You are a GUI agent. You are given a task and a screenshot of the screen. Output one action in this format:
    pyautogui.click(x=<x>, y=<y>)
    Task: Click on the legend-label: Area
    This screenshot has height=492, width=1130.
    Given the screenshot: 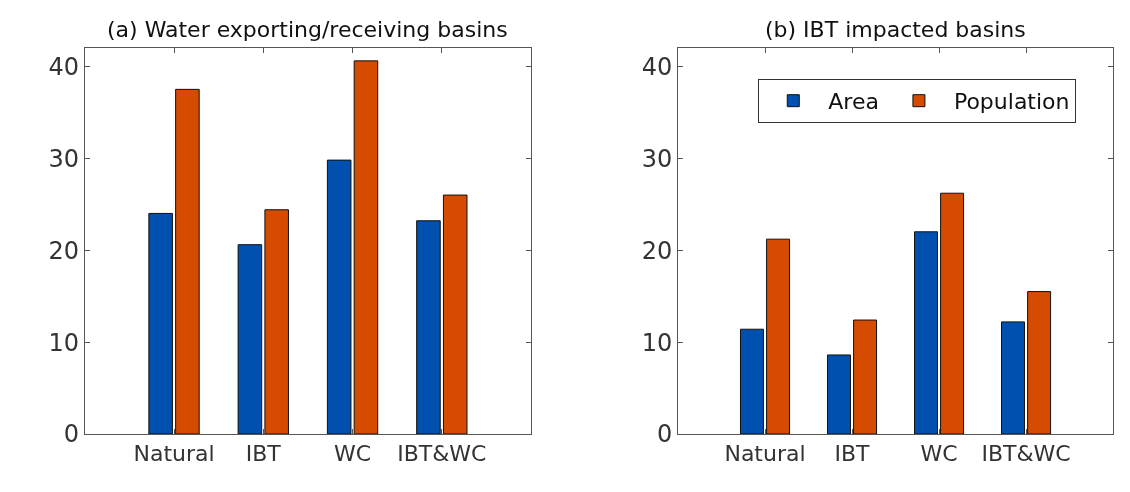 What is the action you would take?
    pyautogui.click(x=853, y=102)
    